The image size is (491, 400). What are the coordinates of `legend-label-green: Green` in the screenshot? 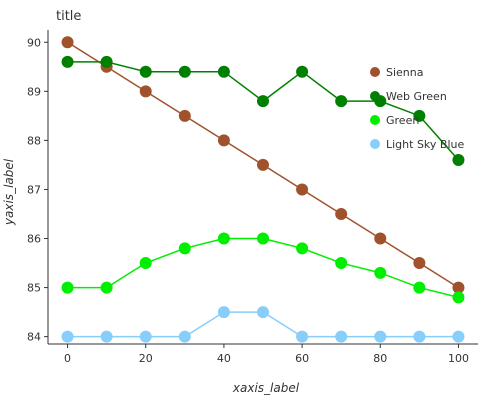 It's located at (402, 120).